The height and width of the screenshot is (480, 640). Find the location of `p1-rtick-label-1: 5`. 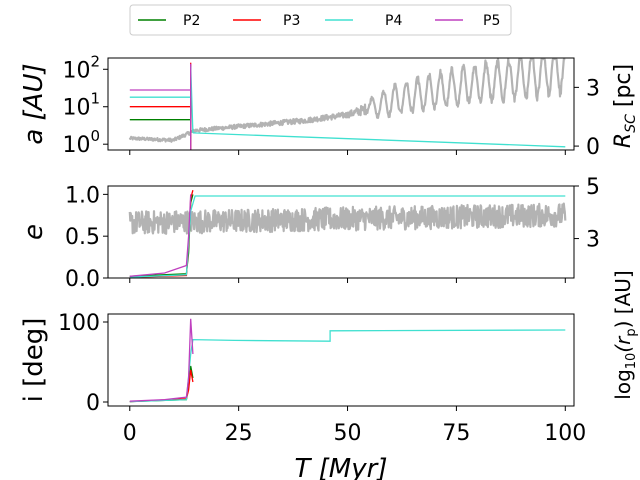

p1-rtick-label-1: 5 is located at coordinates (593, 187).